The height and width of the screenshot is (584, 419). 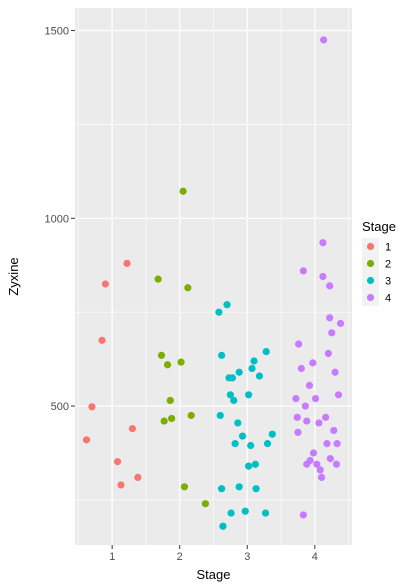 What do you see at coordinates (112, 557) in the screenshot?
I see `x-tick-label: 1` at bounding box center [112, 557].